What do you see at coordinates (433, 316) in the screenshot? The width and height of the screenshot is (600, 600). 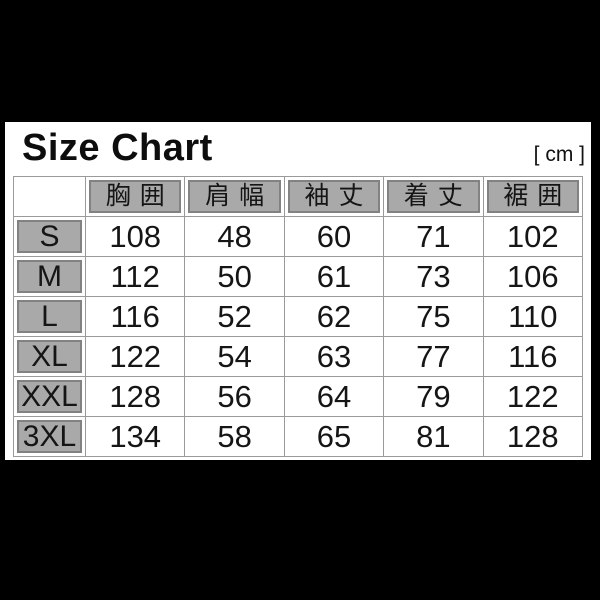 I see `value-cell: 75` at bounding box center [433, 316].